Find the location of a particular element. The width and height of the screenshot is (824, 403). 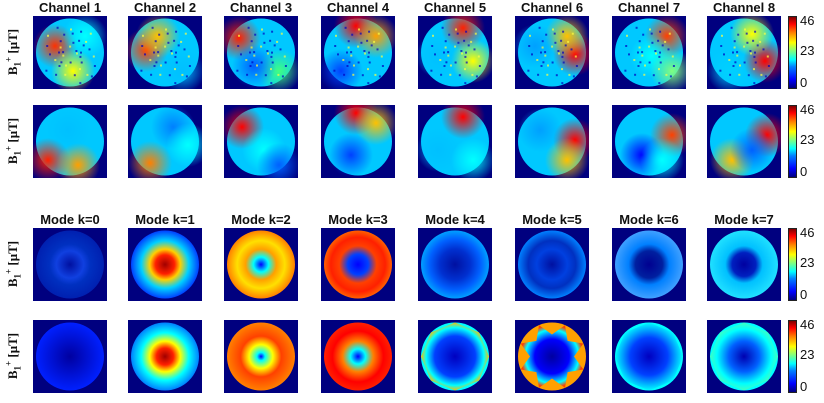

channel-title: Channel 3 is located at coordinates (261, 7).